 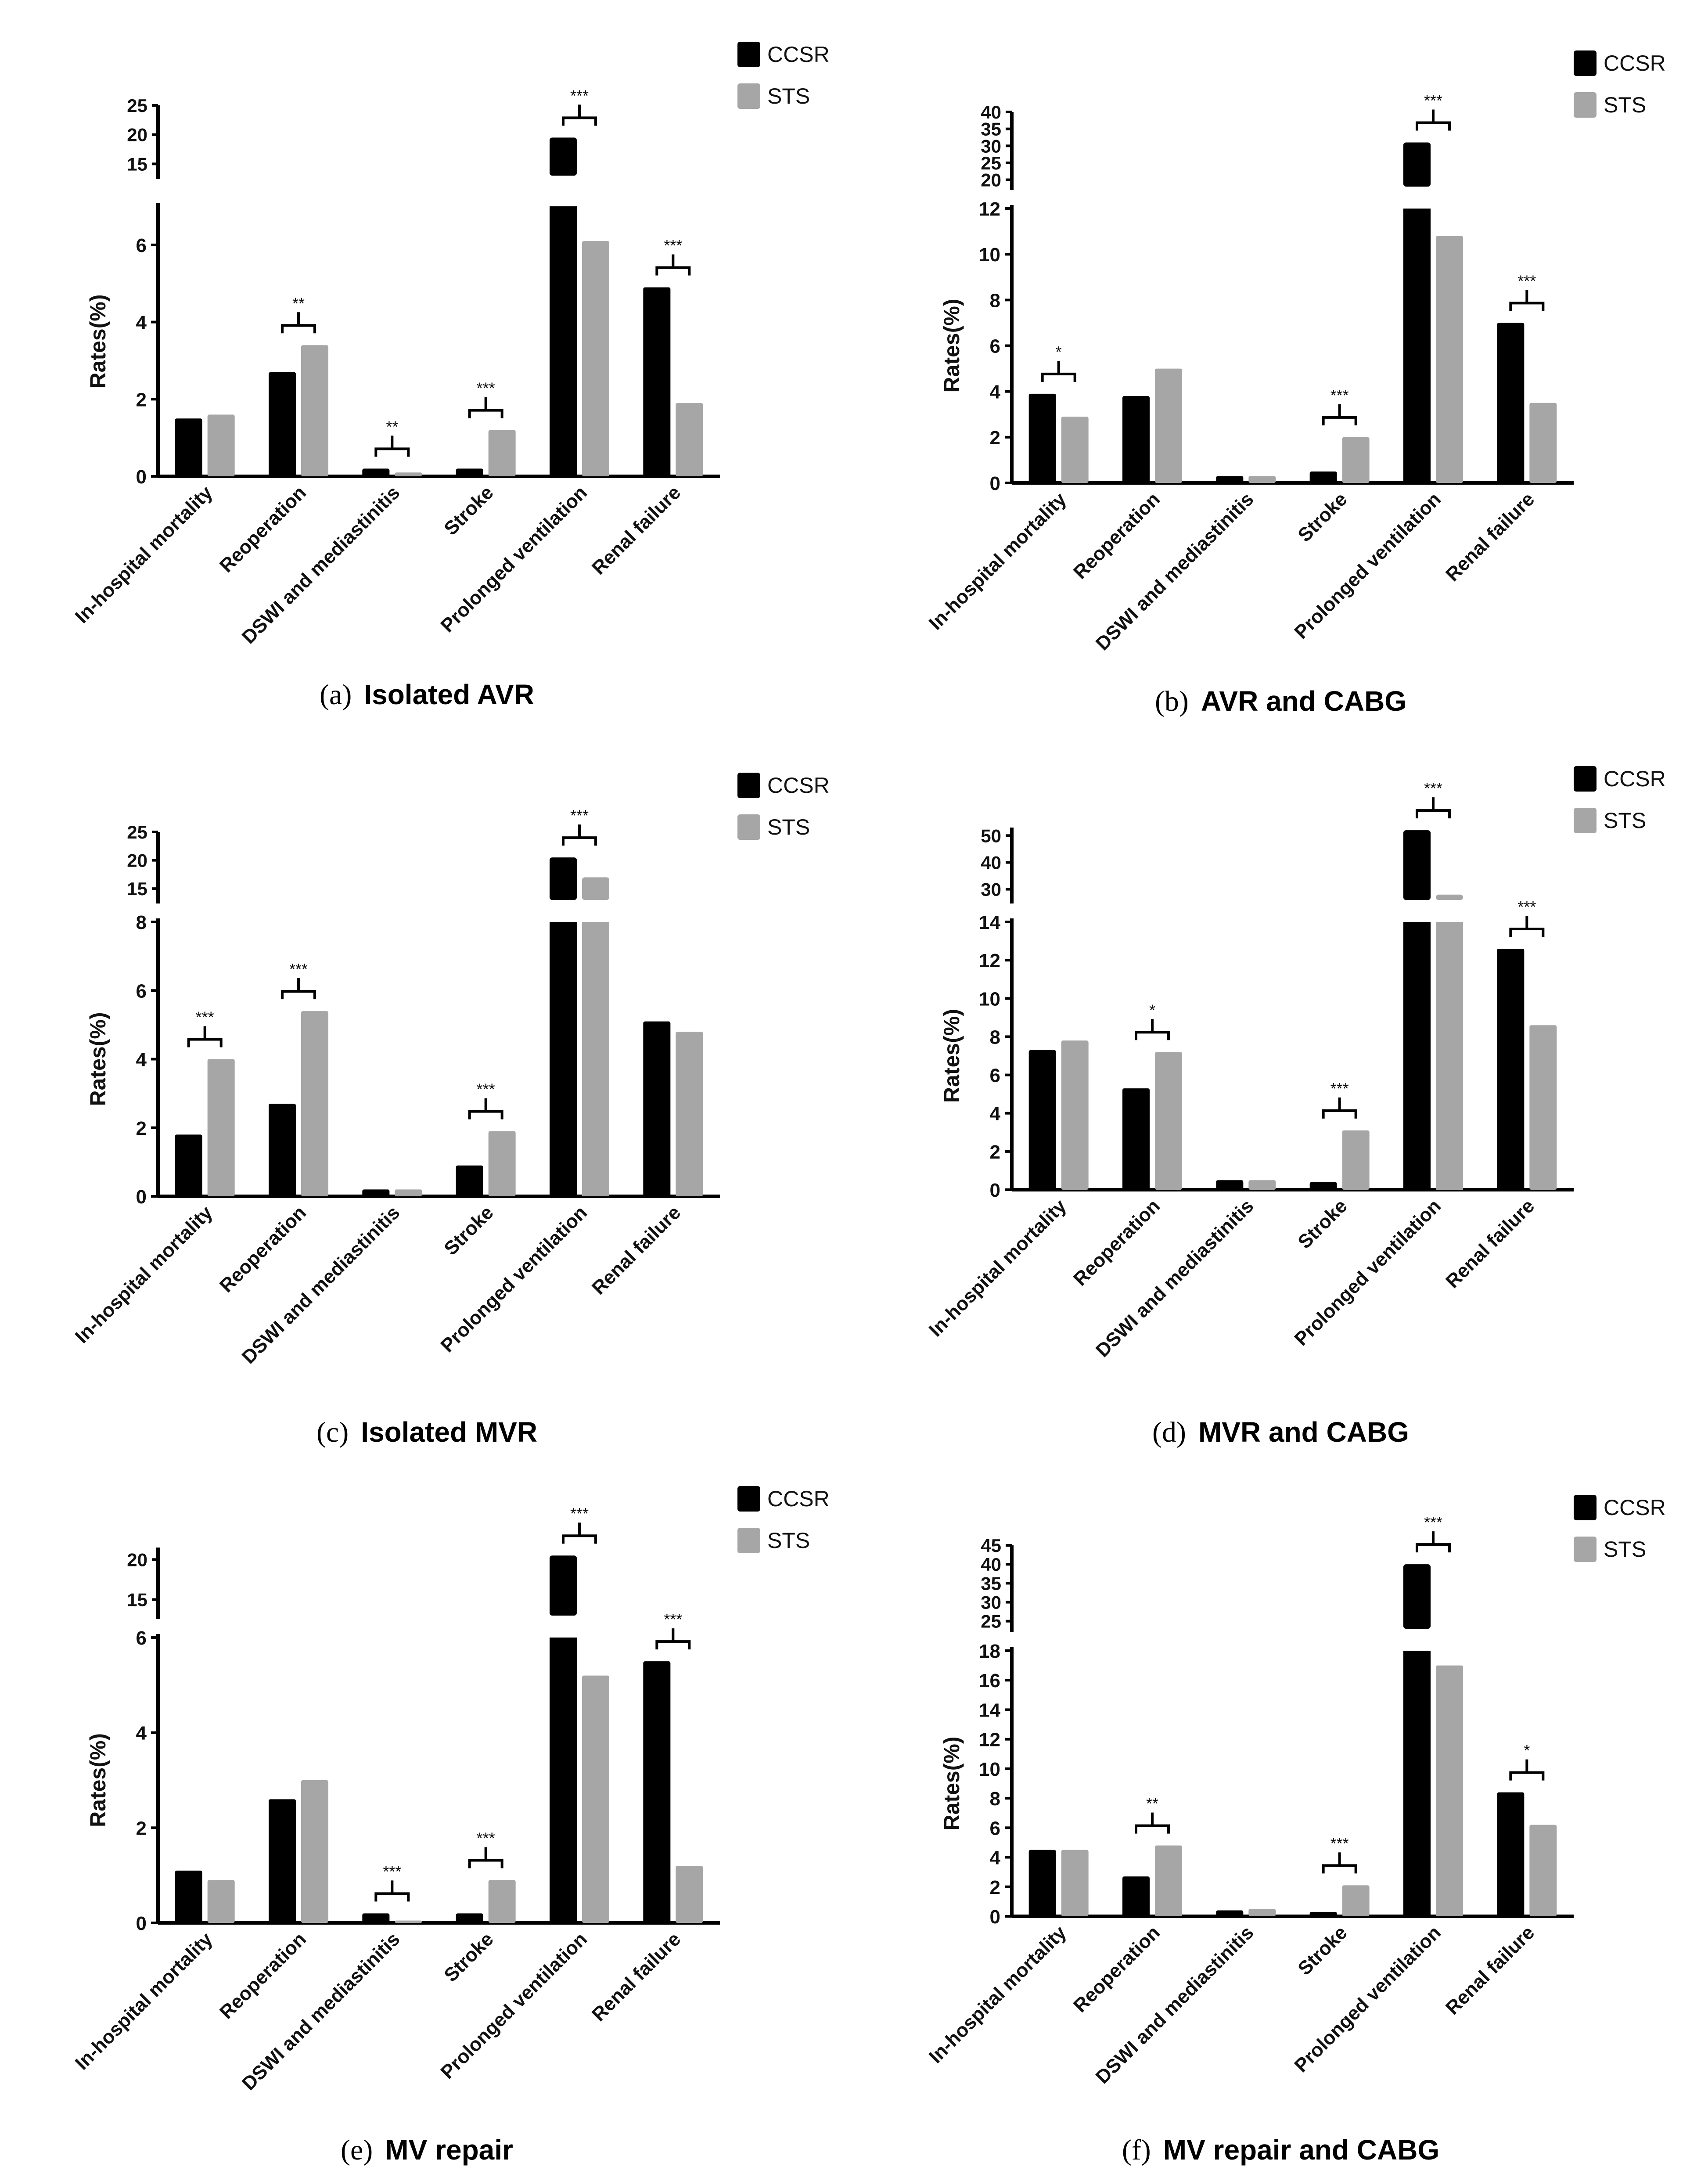 I want to click on caption-f: (f) MV repair and CABG, so click(x=1281, y=2150).